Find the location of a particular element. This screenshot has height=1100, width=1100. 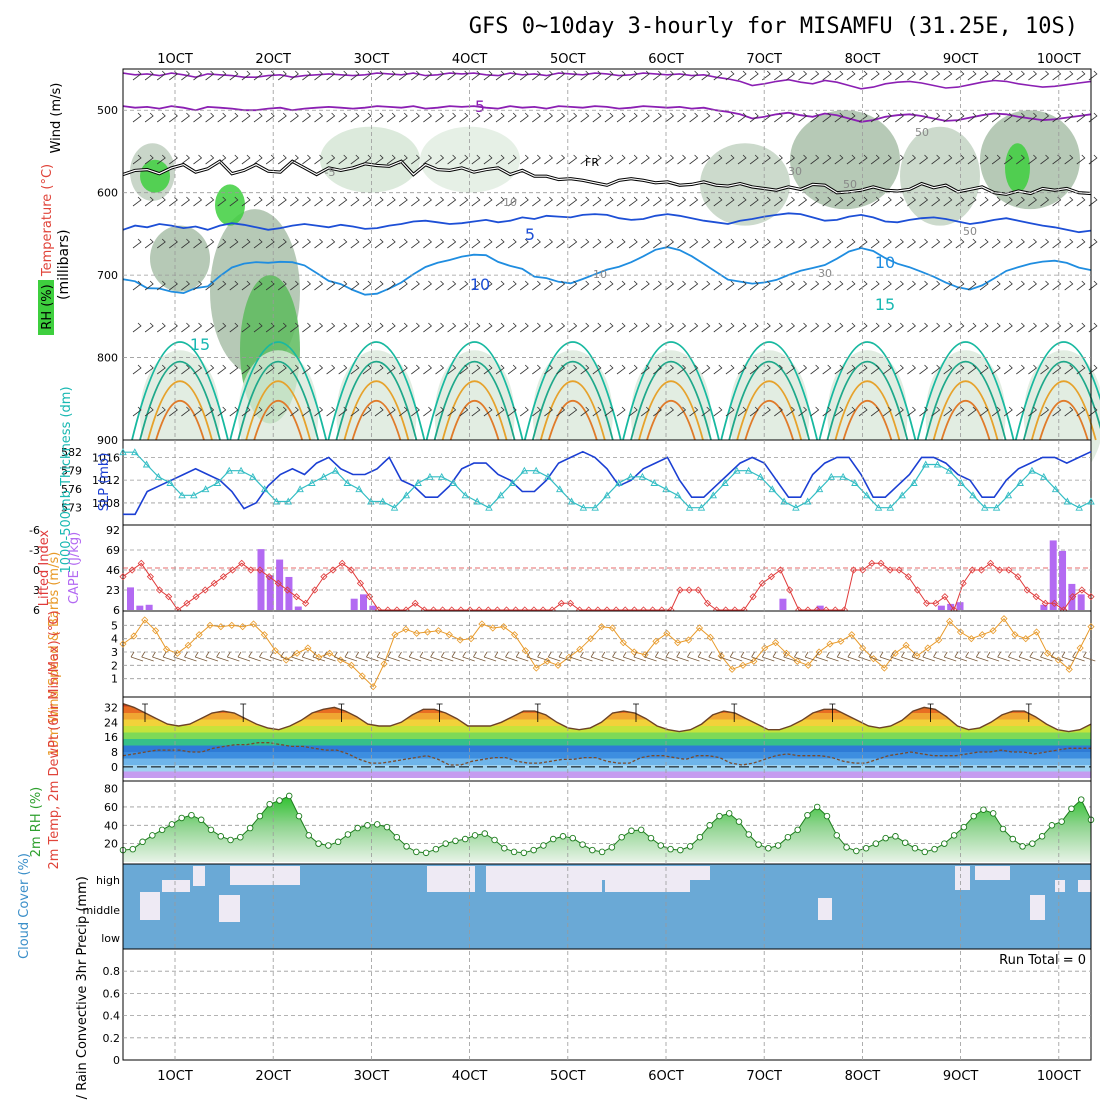

cloud-tick-label: high is located at coordinates (108, 880).